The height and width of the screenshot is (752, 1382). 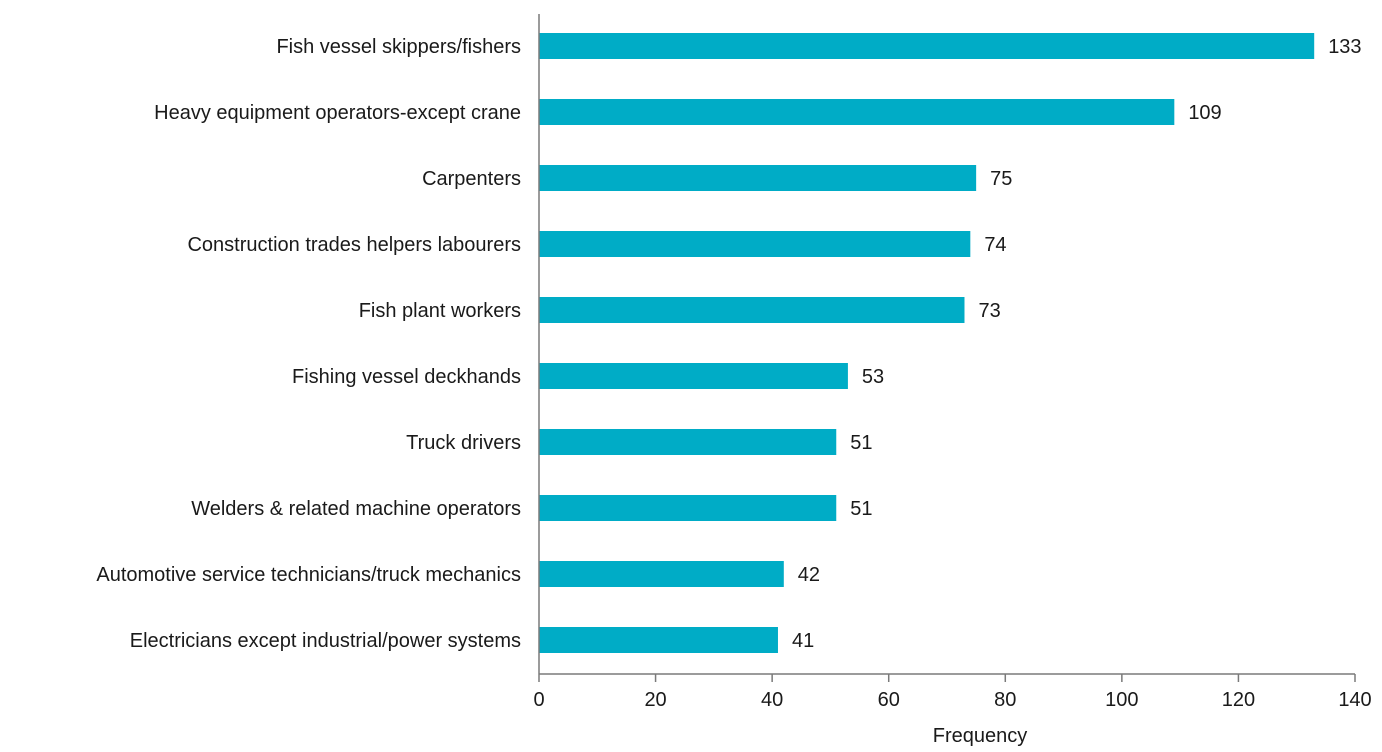 I want to click on data-label: 42, so click(x=809, y=575).